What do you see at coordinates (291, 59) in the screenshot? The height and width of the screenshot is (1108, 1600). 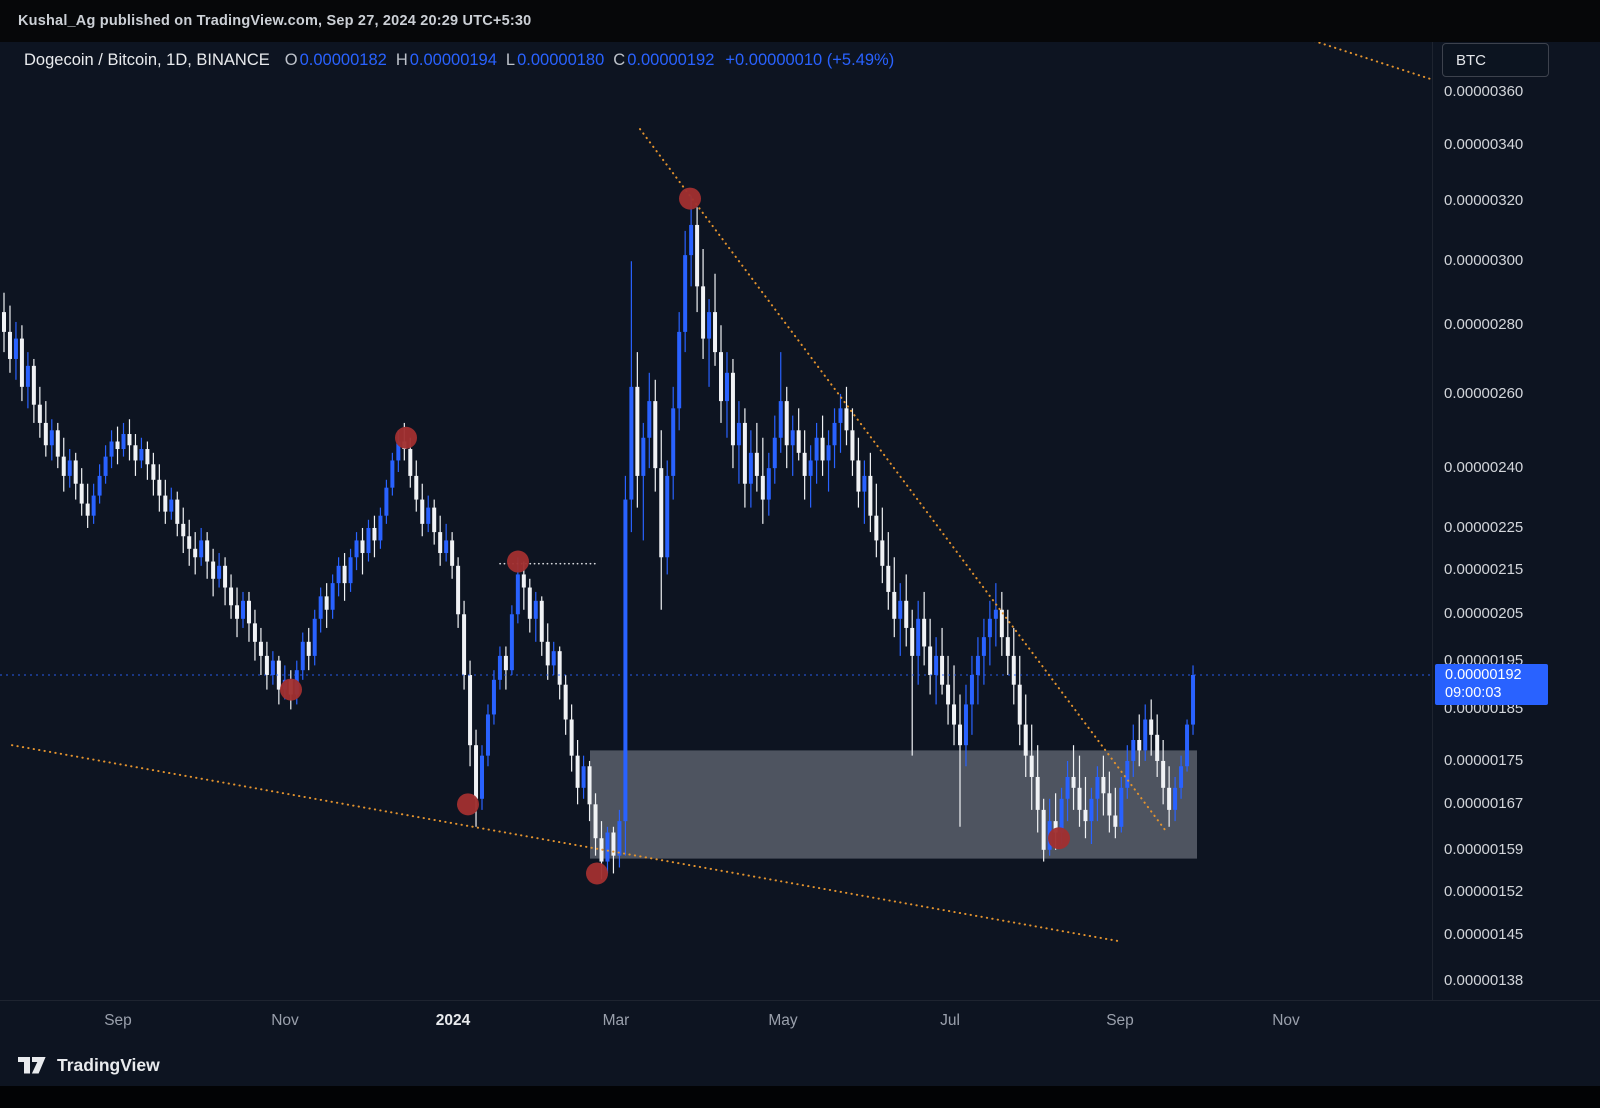 I see `ohlc-label: O` at bounding box center [291, 59].